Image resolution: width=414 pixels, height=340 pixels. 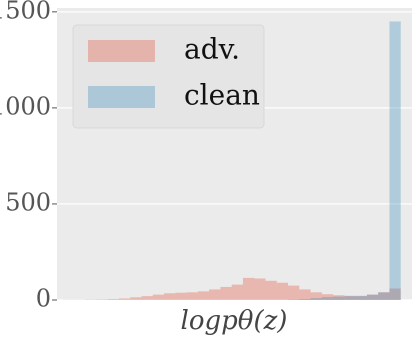 What do you see at coordinates (168, 76) in the screenshot?
I see `legend-box` at bounding box center [168, 76].